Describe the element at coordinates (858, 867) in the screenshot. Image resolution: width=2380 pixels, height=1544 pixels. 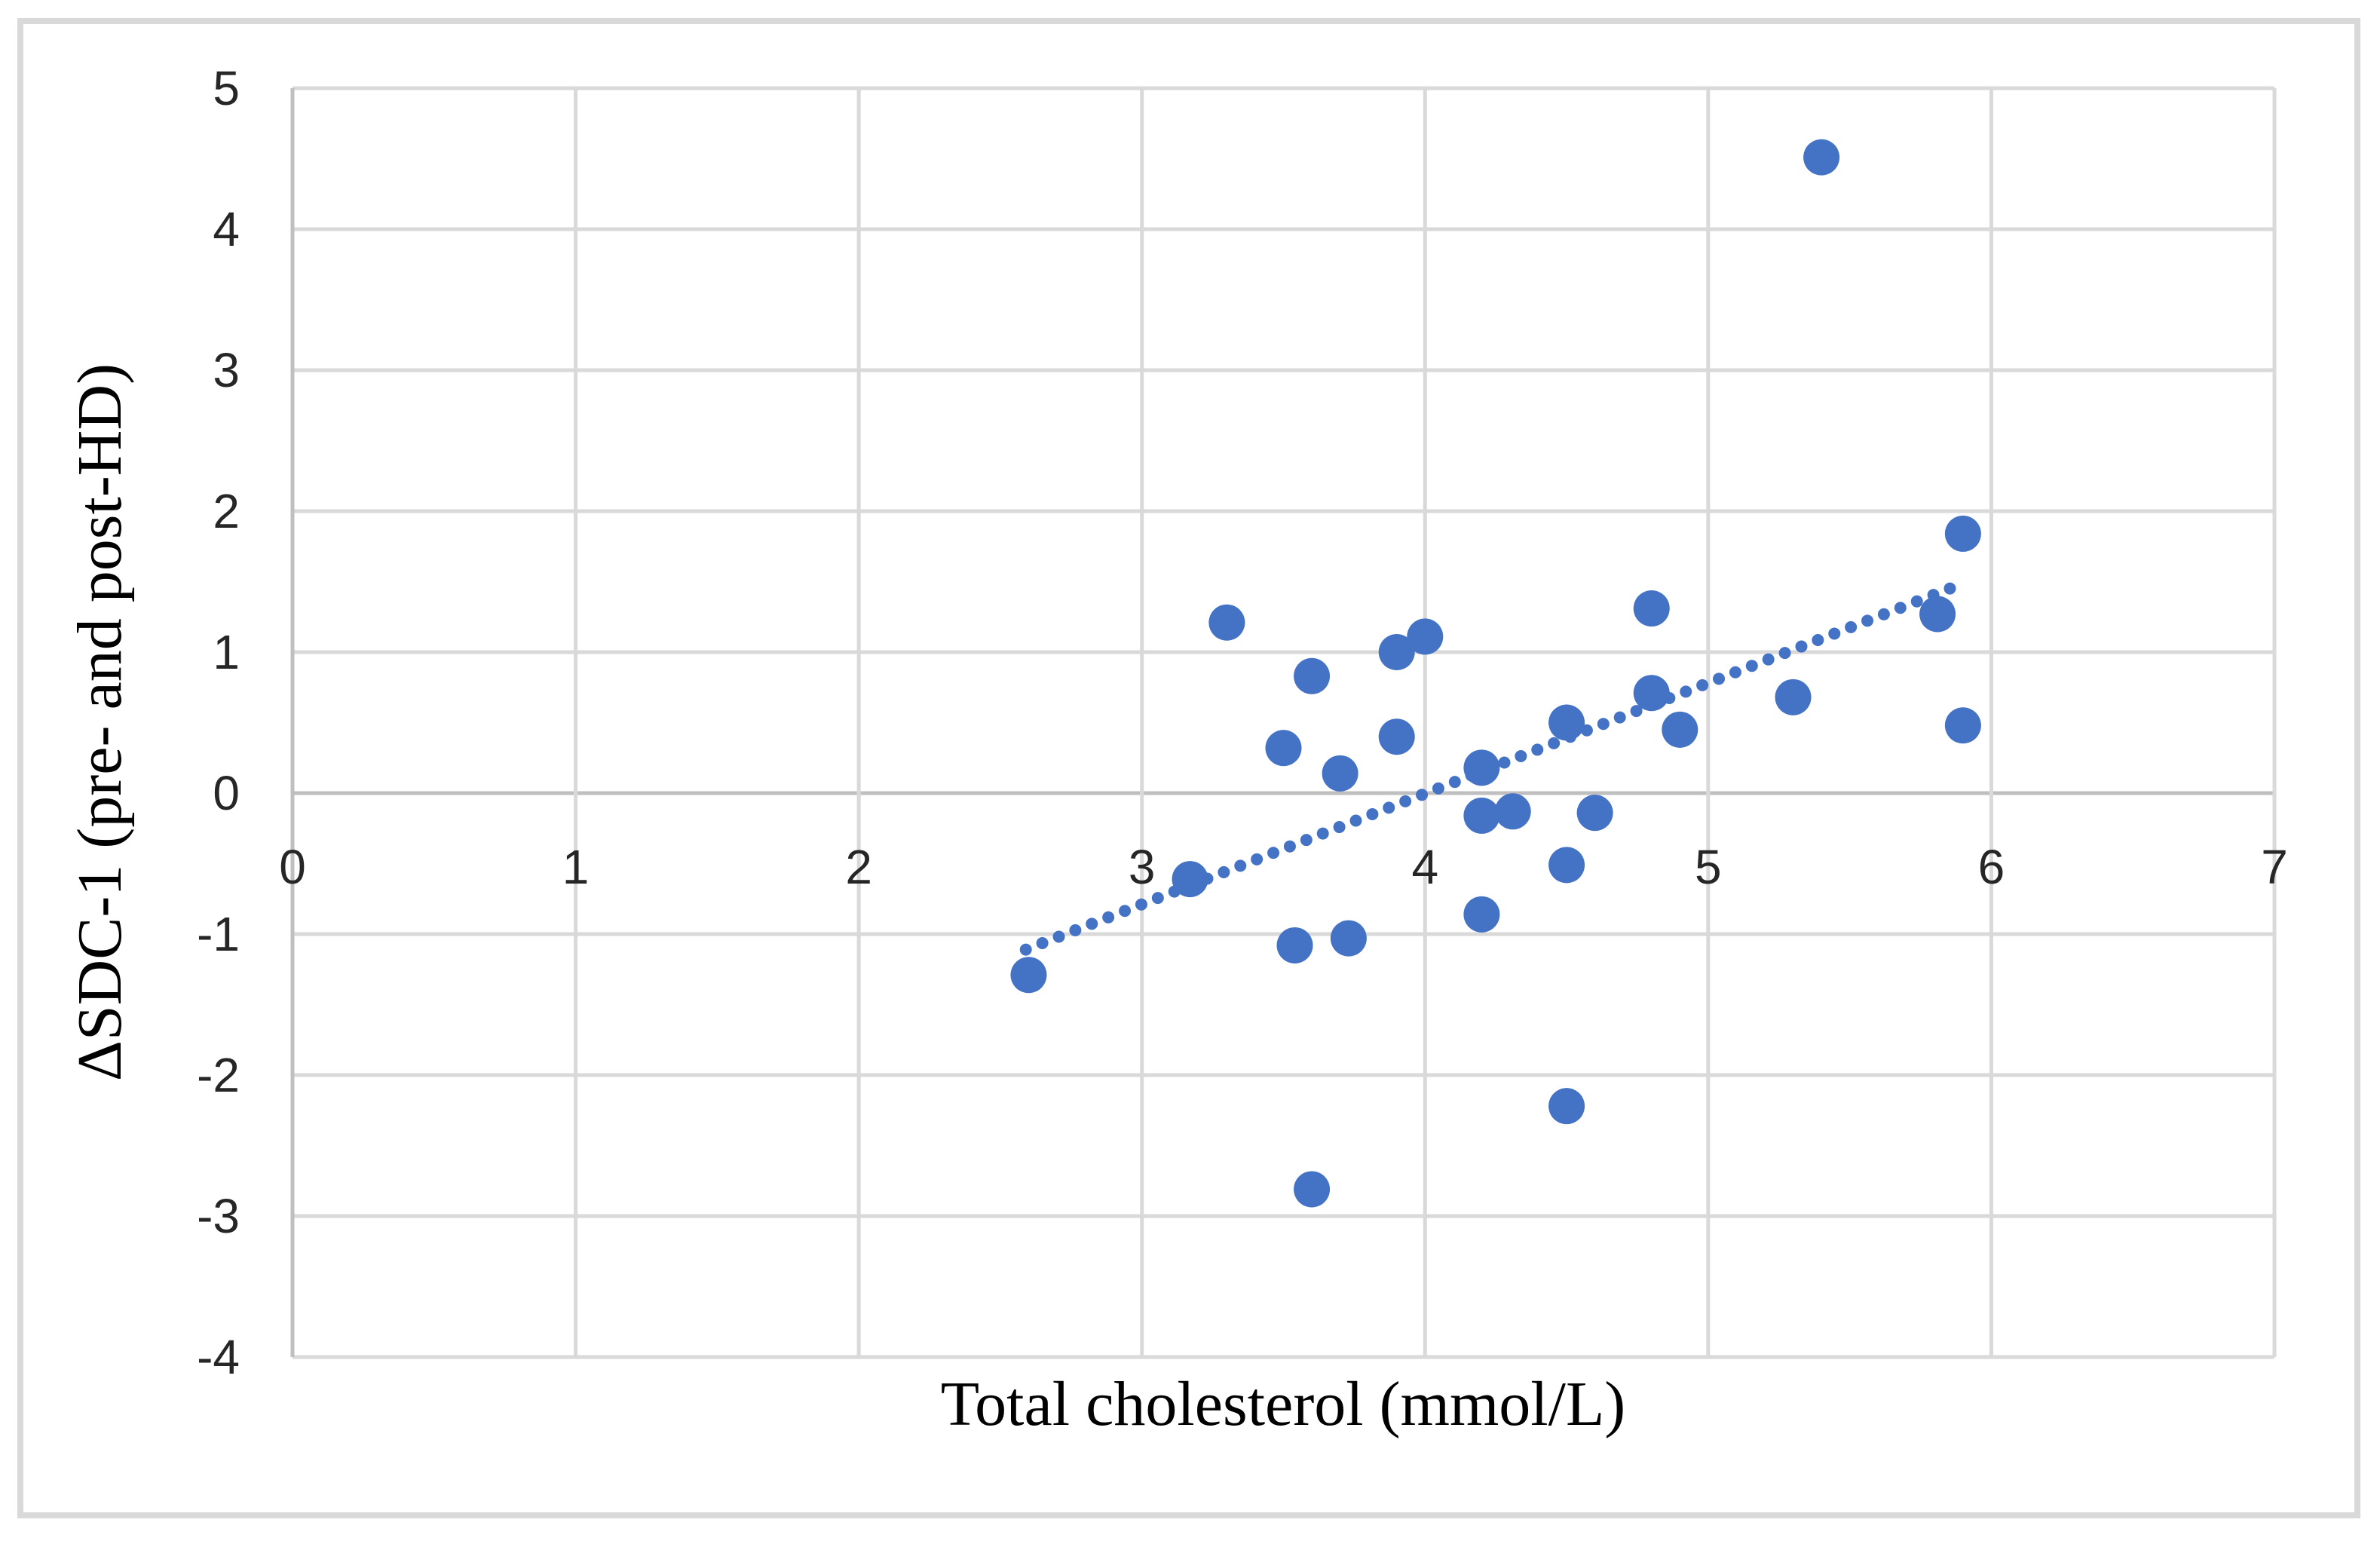
I see `x-tick-label: 2` at that location.